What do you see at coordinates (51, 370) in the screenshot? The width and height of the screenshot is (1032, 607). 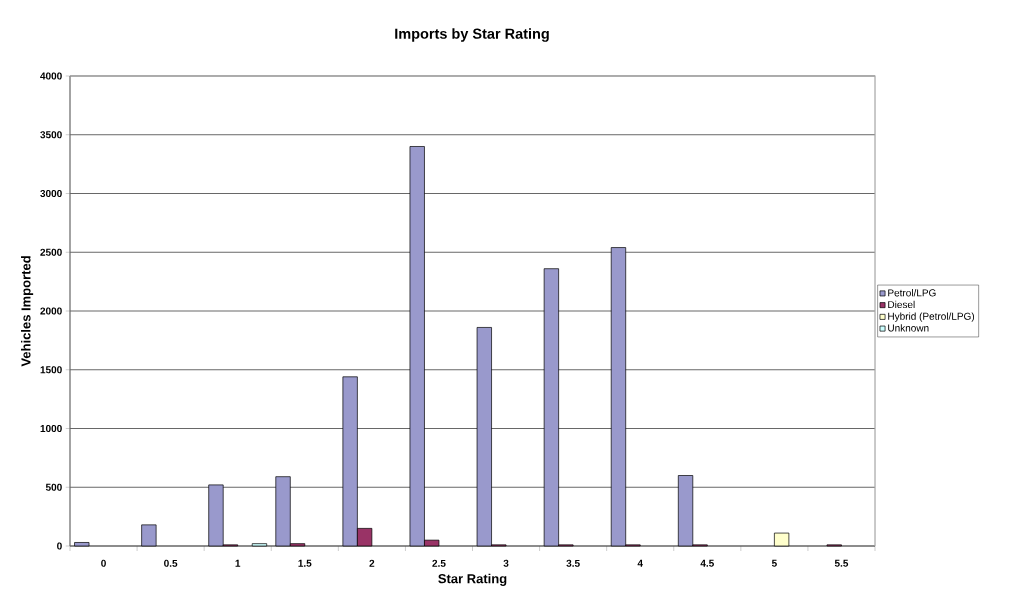 I see `y-tick-label: 1500` at bounding box center [51, 370].